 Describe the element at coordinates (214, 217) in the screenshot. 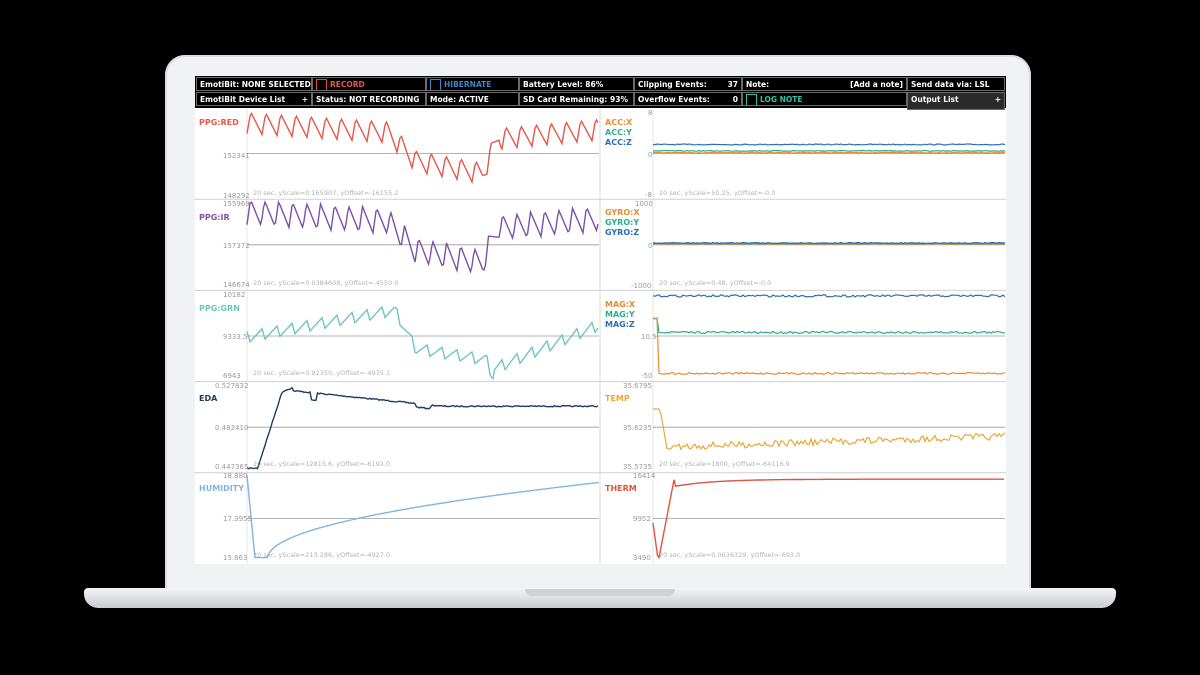

I see `ppg-ir-label: PPG:IR` at that location.